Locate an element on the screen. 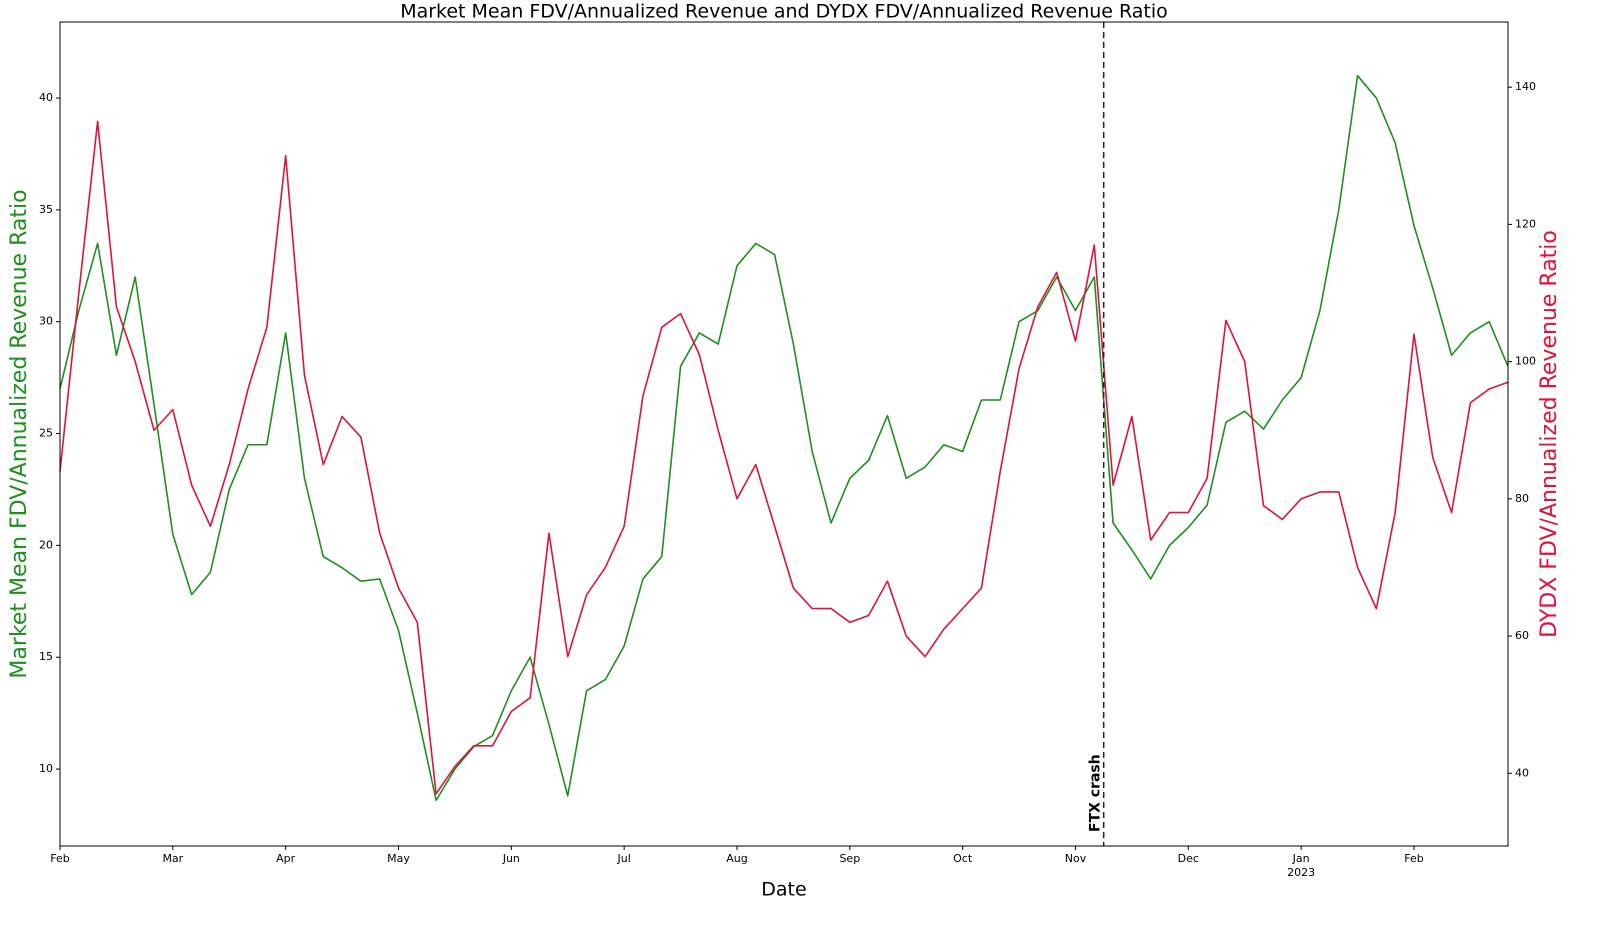 This screenshot has height=926, width=1600. x-tick-label: Jun is located at coordinates (511, 858).